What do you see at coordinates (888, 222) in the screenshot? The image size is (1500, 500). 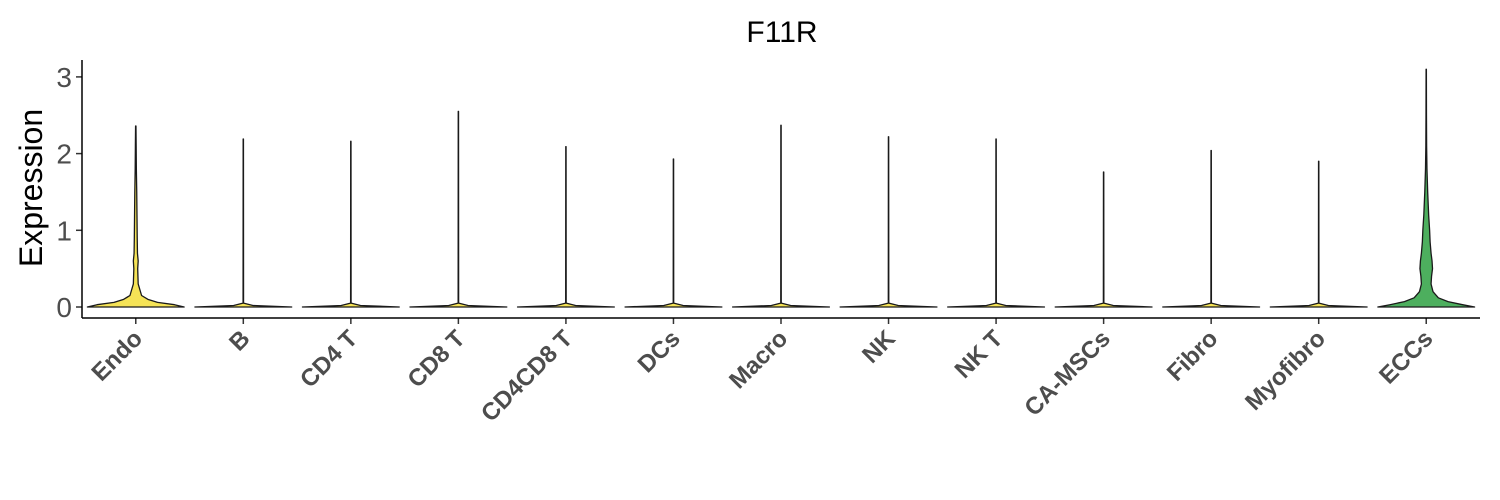 I see `violin-nk` at bounding box center [888, 222].